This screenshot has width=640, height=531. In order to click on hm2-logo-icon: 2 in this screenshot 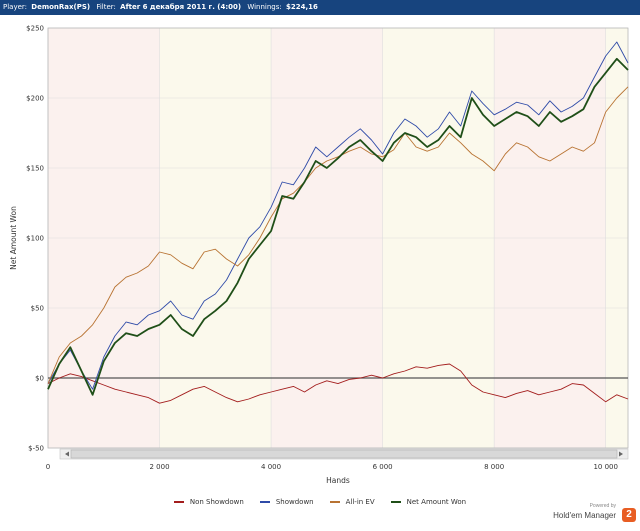, I will do `click(629, 515)`.